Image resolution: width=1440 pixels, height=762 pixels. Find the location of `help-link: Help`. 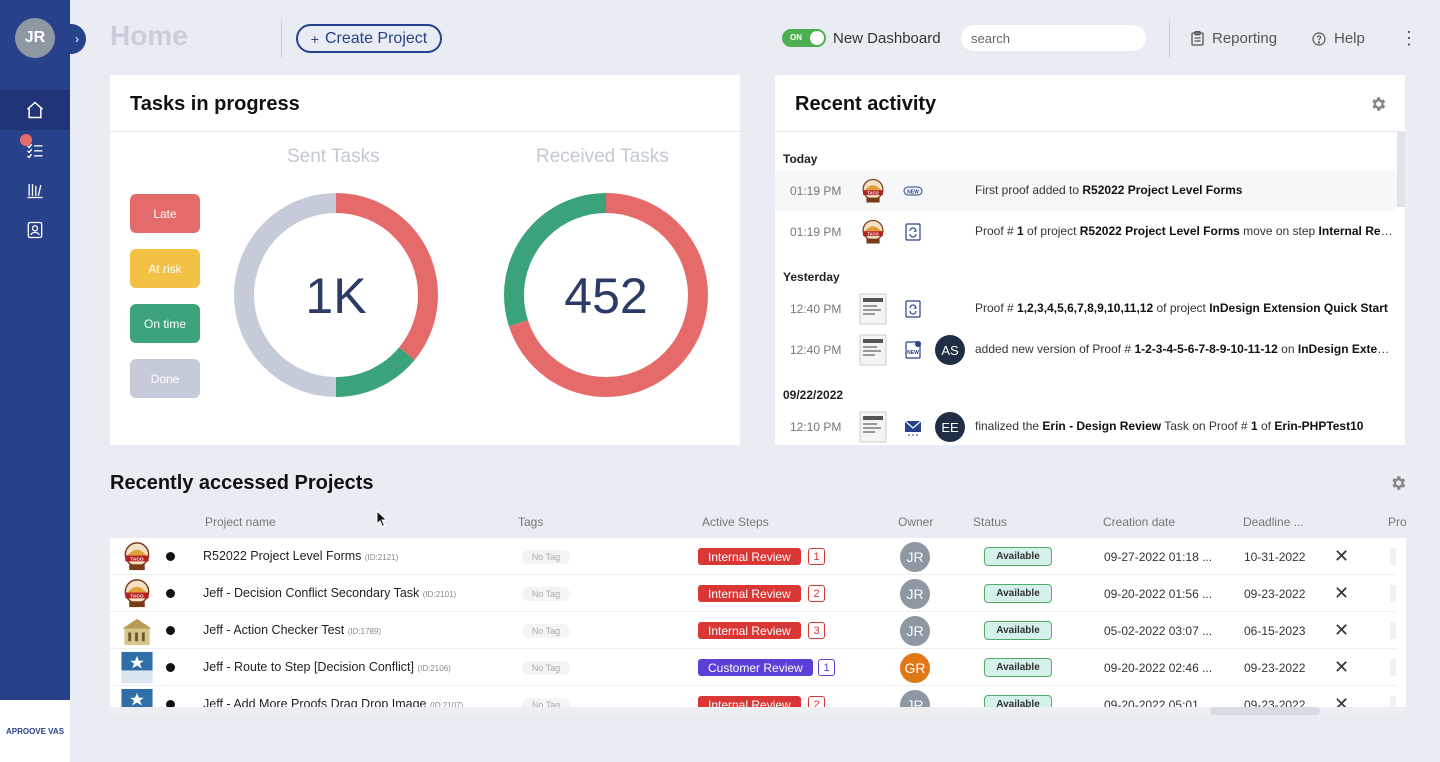

help-link: Help is located at coordinates (1338, 38).